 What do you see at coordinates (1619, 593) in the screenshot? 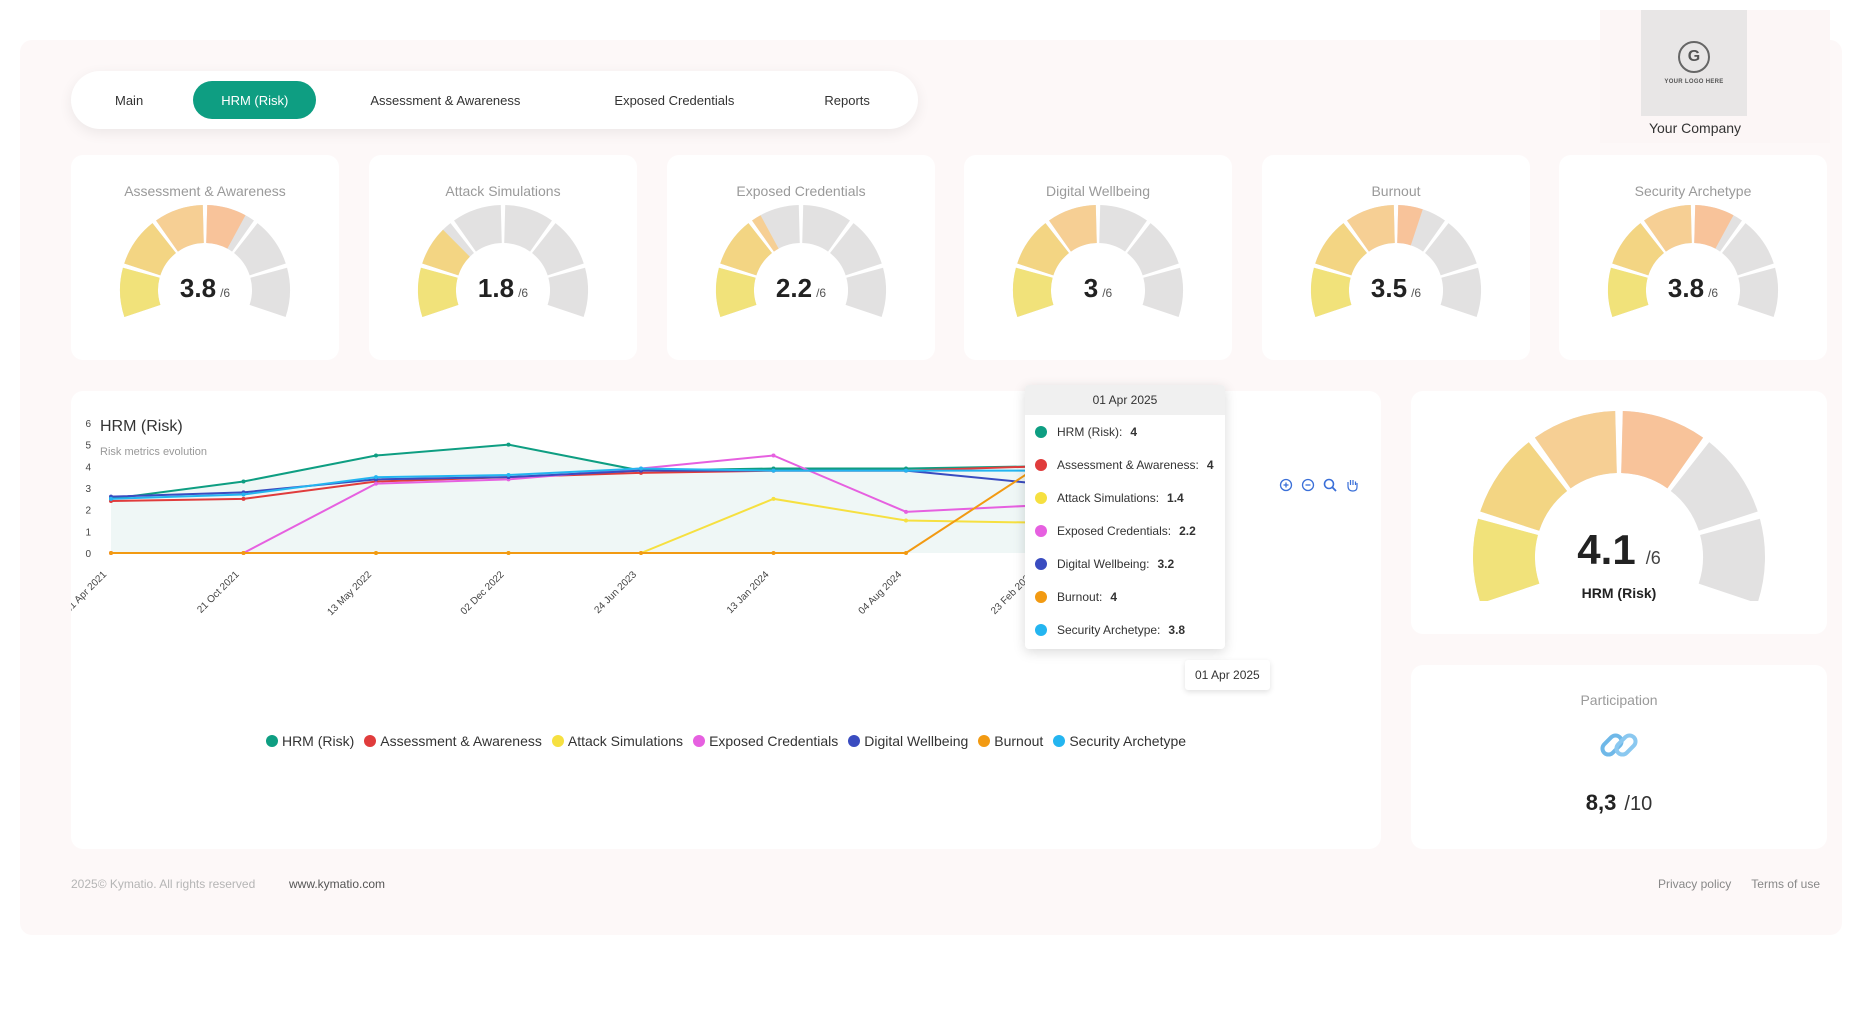
I see `hrm-gauge-label: HRM (Risk)` at bounding box center [1619, 593].